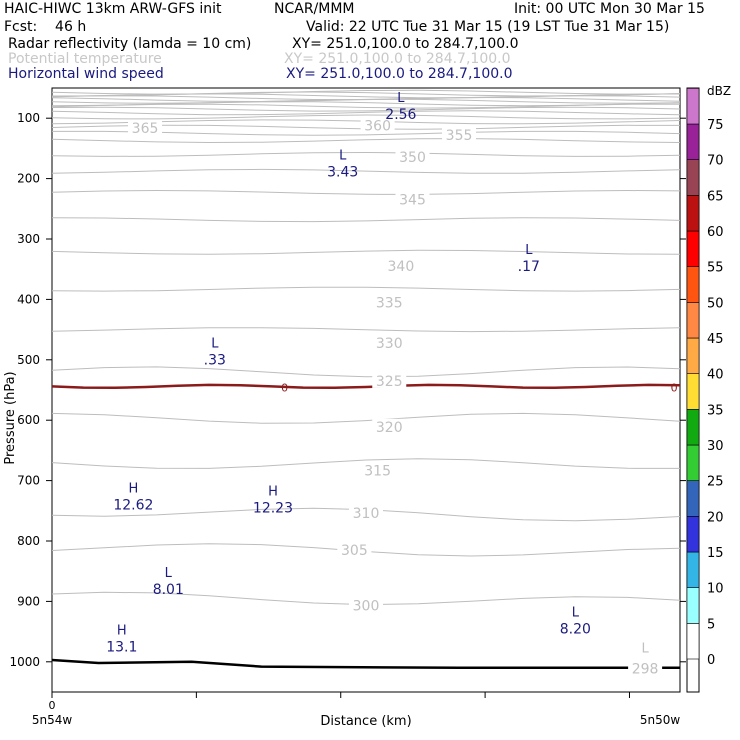 This screenshot has height=740, width=740. I want to click on theta-label: 360, so click(377, 126).